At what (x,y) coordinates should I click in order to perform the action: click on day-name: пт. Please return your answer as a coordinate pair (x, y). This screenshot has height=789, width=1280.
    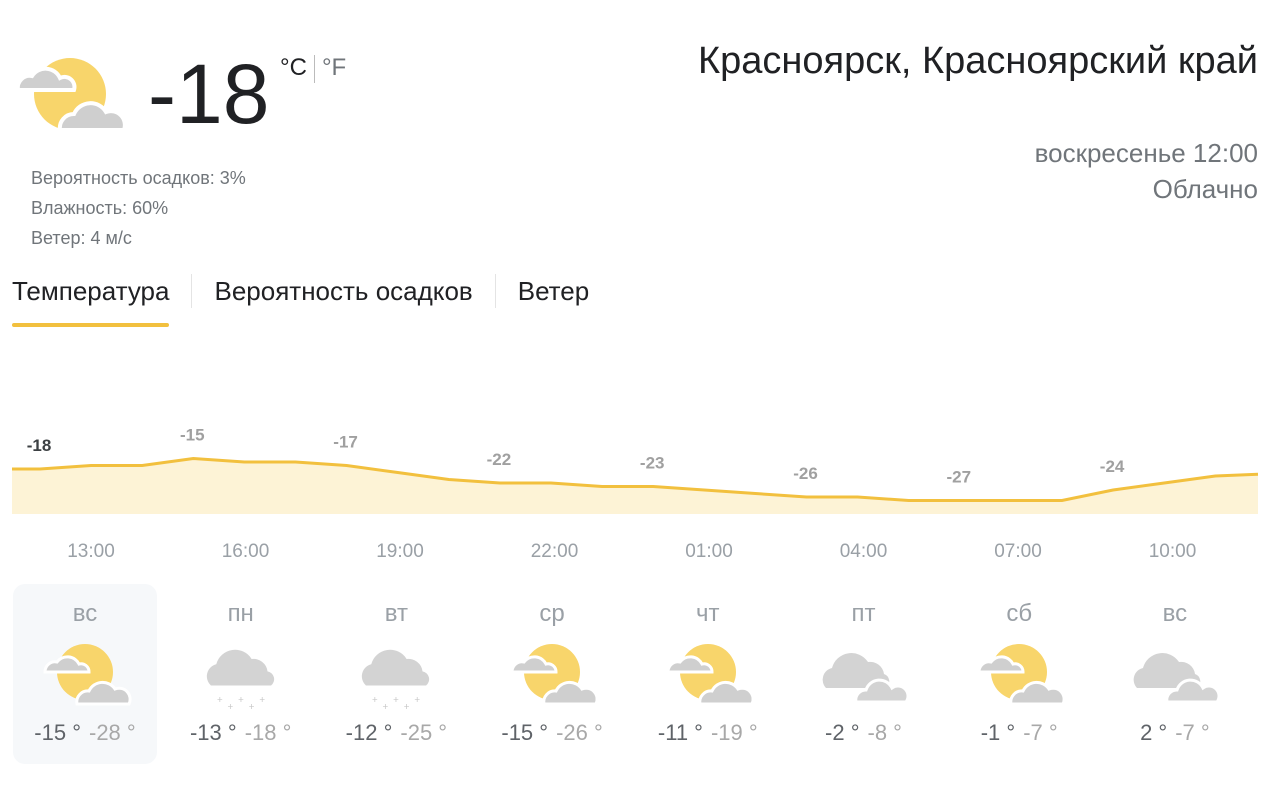
    Looking at the image, I should click on (863, 613).